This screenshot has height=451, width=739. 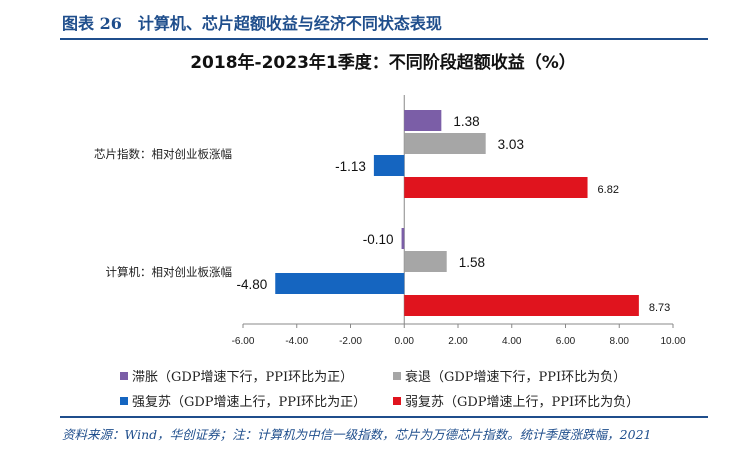 I want to click on x-tick-label: -4.00, so click(x=296, y=341).